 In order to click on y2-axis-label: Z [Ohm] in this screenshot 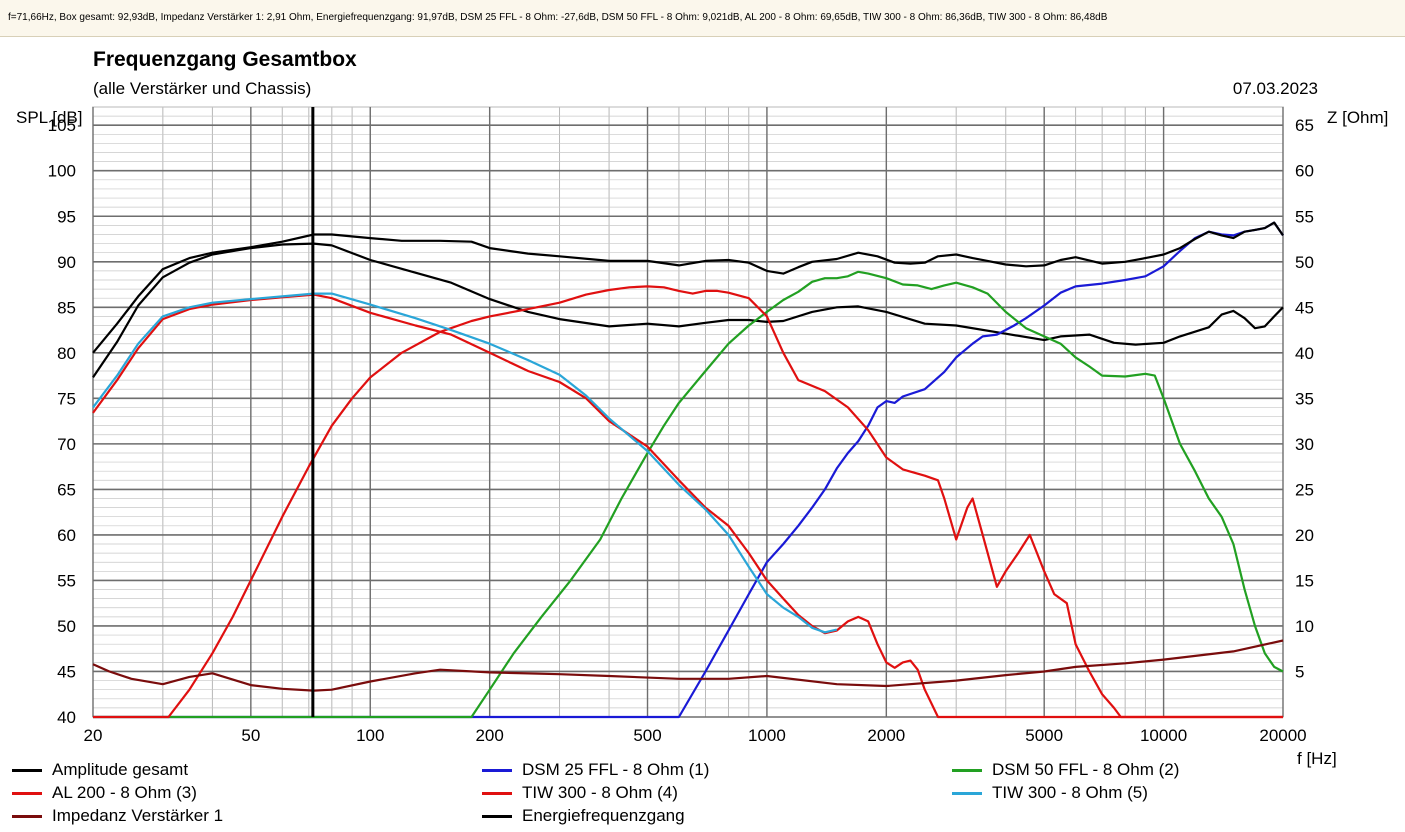, I will do `click(1357, 117)`.